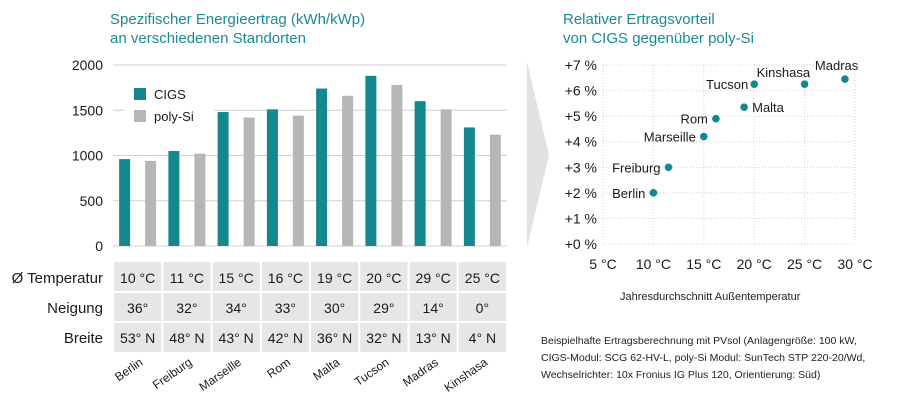 Image resolution: width=900 pixels, height=412 pixels. Describe the element at coordinates (784, 72) in the screenshot. I see `point-label: Kinshasa` at that location.